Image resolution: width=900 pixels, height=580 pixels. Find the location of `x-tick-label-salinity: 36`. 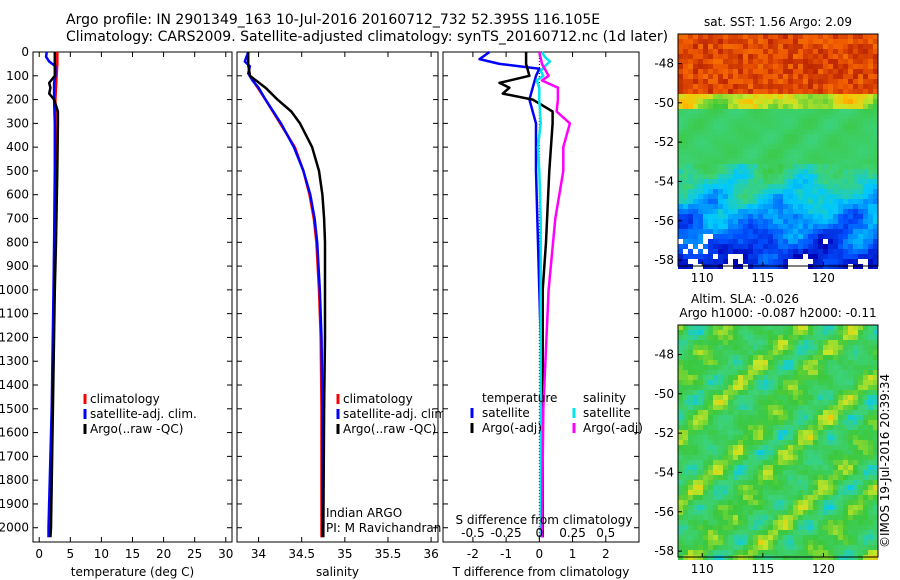

x-tick-label-salinity: 36 is located at coordinates (430, 554).